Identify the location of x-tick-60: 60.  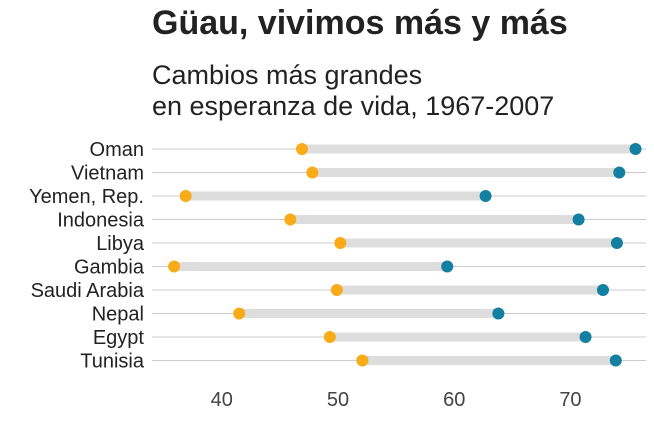
(454, 400).